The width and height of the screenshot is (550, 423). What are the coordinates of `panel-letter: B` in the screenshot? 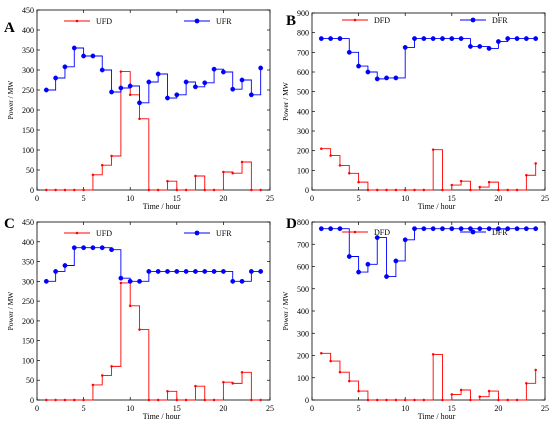 It's located at (291, 21).